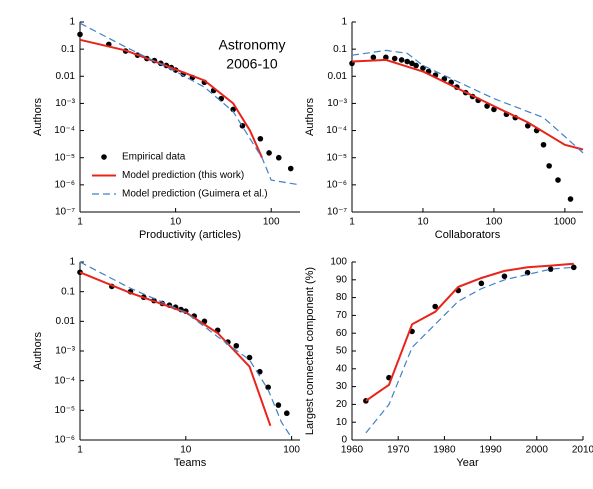  What do you see at coordinates (342, 386) in the screenshot?
I see `y-tick-label: 30` at bounding box center [342, 386].